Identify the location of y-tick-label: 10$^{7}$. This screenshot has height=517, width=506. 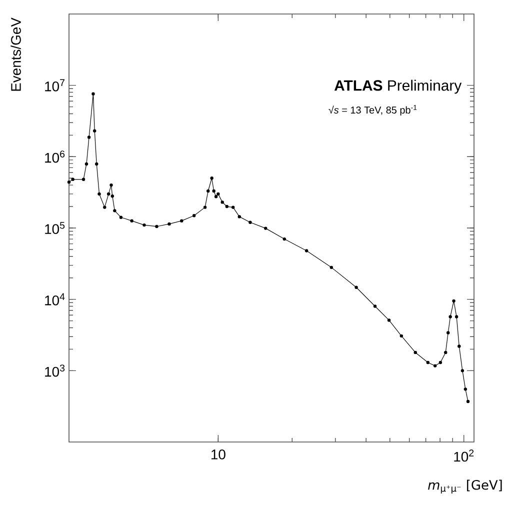
(54, 85).